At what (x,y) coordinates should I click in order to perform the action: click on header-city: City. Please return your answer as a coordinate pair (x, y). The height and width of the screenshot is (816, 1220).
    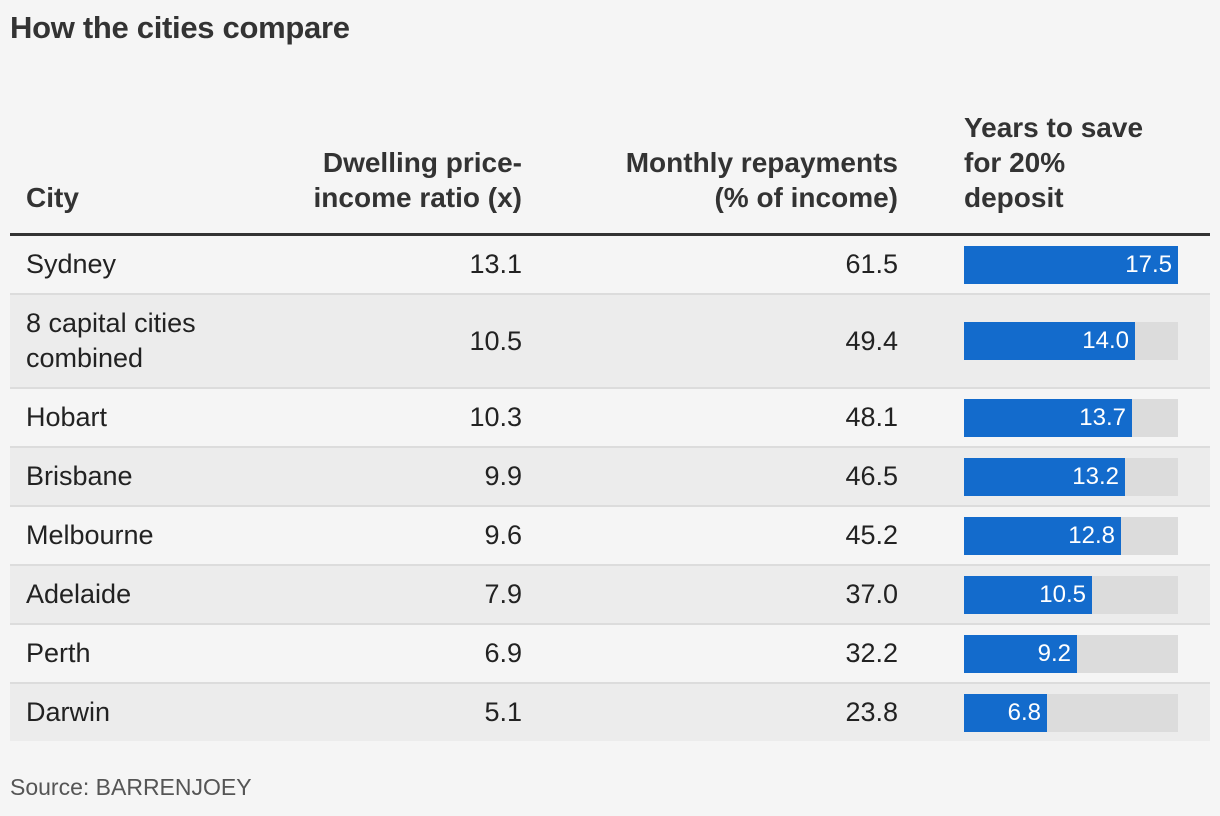
    Looking at the image, I should click on (52, 197).